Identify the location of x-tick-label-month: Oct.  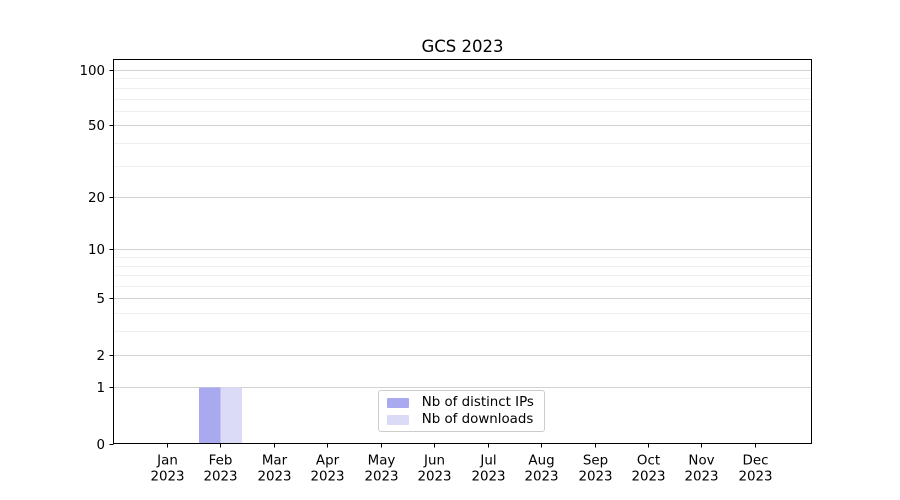
(648, 461).